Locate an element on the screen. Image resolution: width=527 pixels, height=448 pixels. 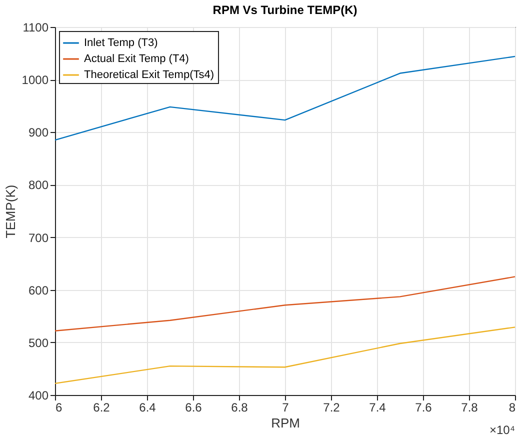
x-tick-label: 7.4 is located at coordinates (377, 407).